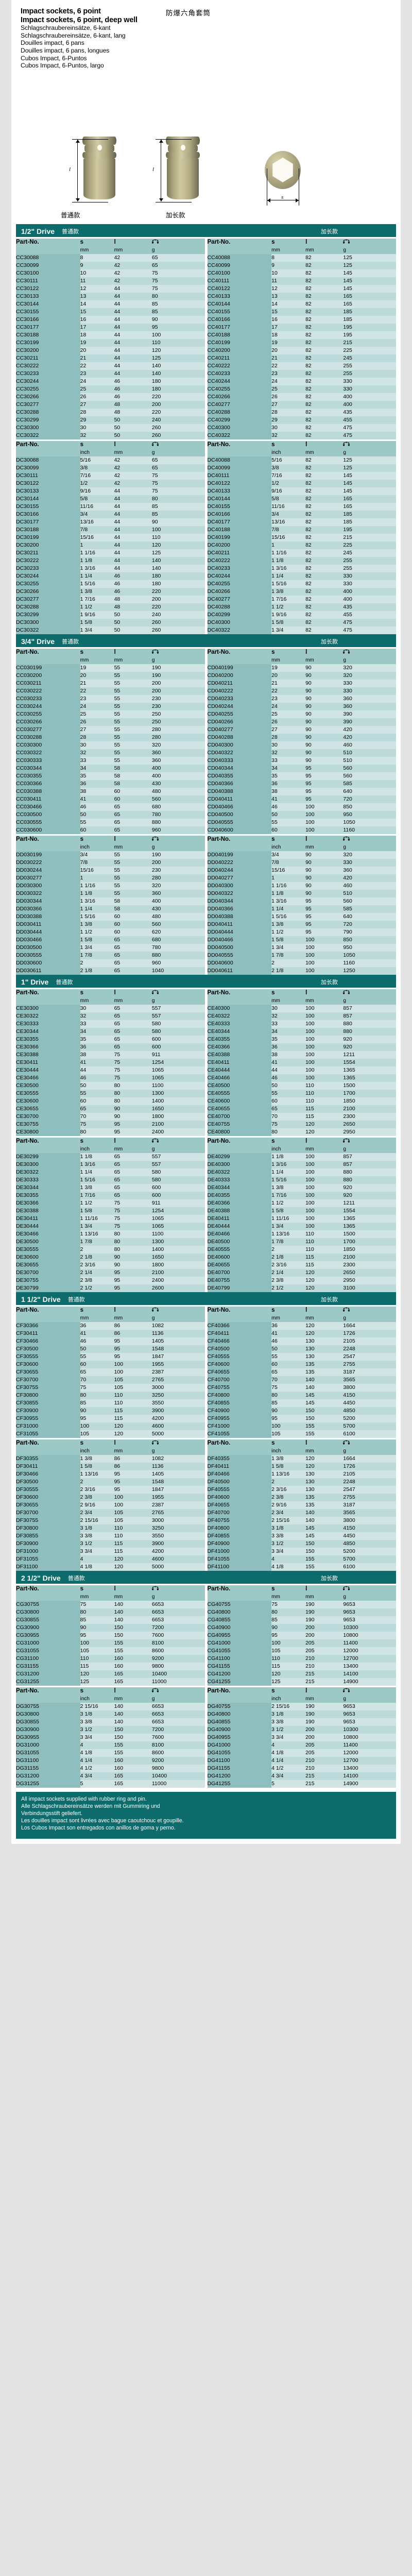 The height and width of the screenshot is (2576, 412). I want to click on table-row: DC40233 1 3/16 82 255, so click(301, 568).